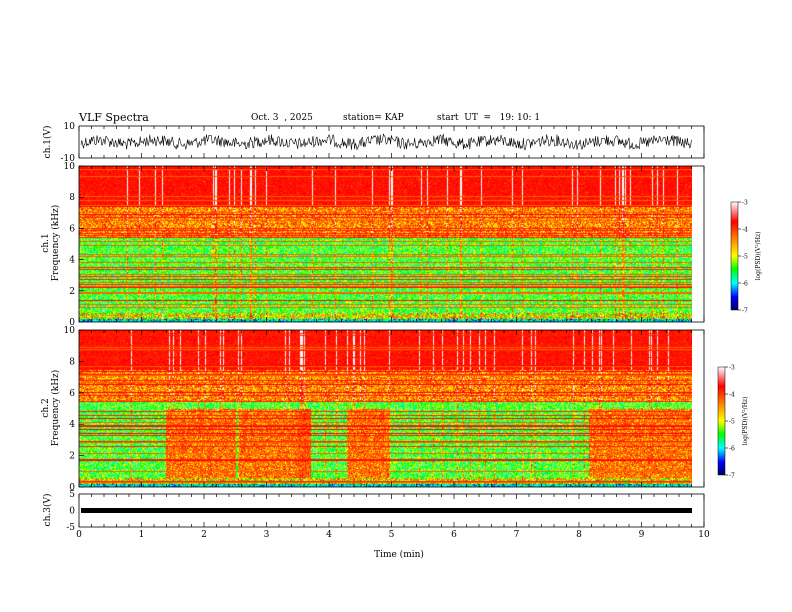 The image size is (792, 612). What do you see at coordinates (55, 408) in the screenshot?
I see `sp2-ylabel: Frequency (kHz)` at bounding box center [55, 408].